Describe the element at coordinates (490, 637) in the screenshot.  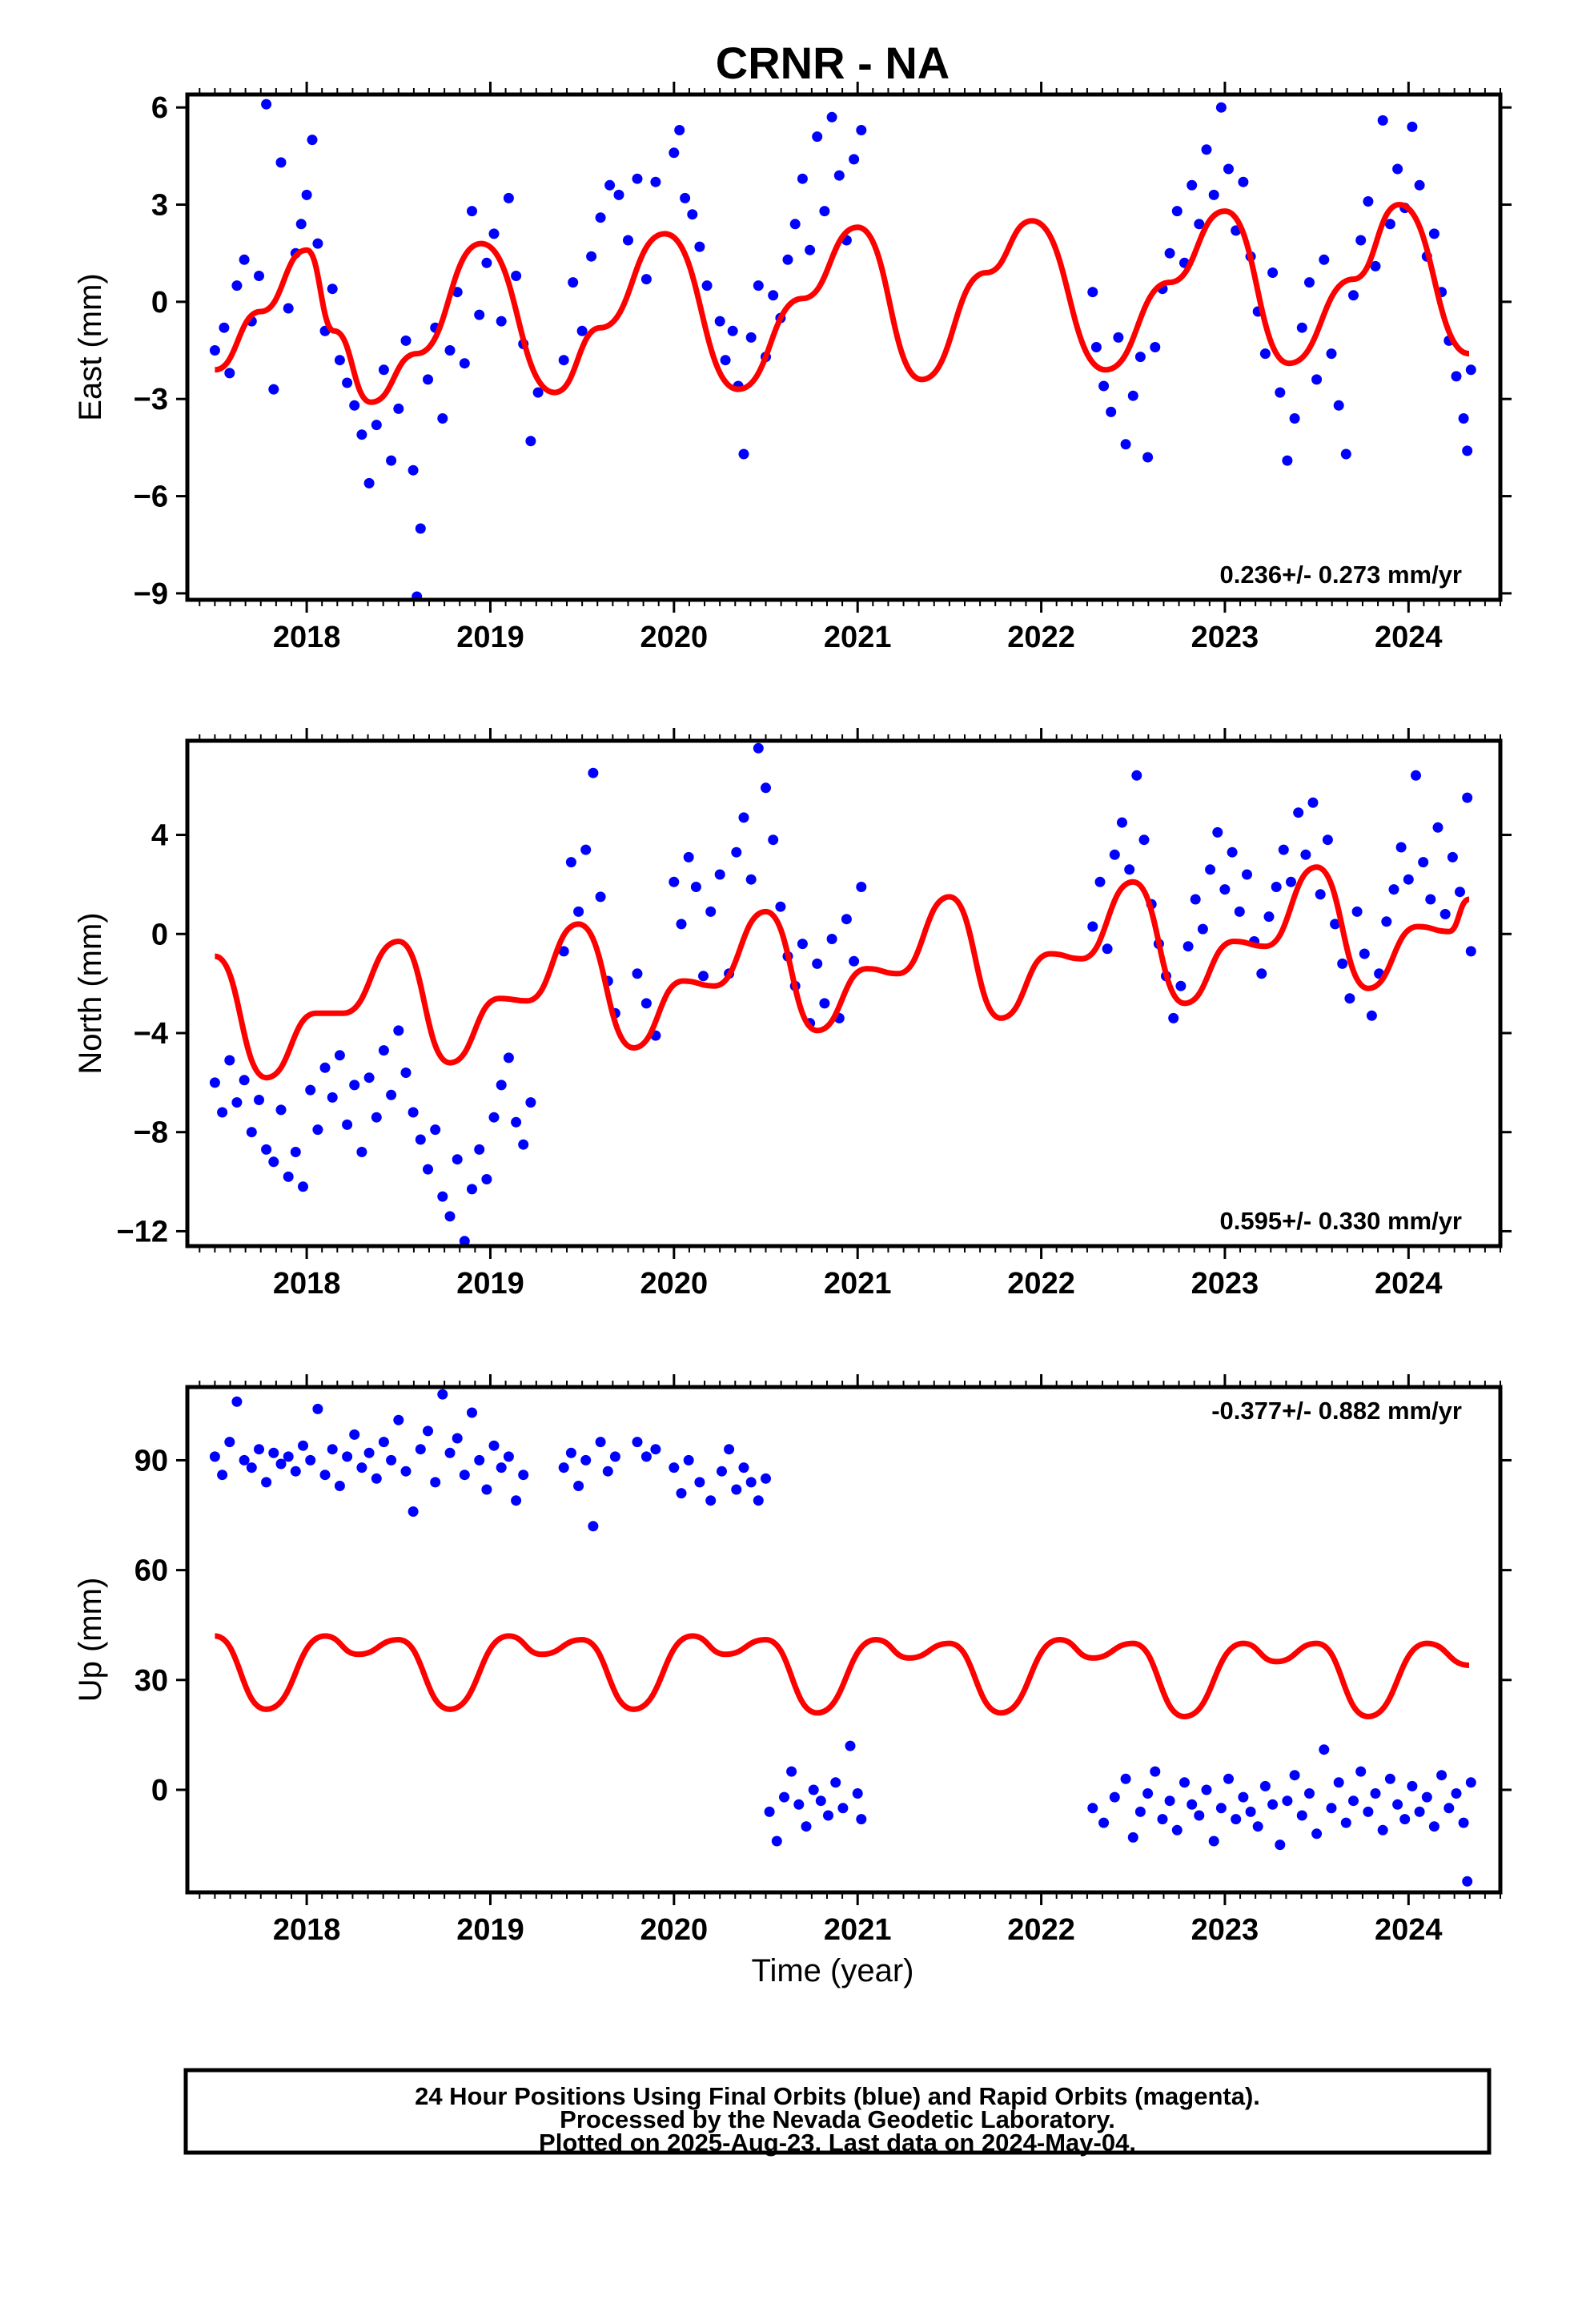
I see `east-x-tick-label: 2019` at that location.